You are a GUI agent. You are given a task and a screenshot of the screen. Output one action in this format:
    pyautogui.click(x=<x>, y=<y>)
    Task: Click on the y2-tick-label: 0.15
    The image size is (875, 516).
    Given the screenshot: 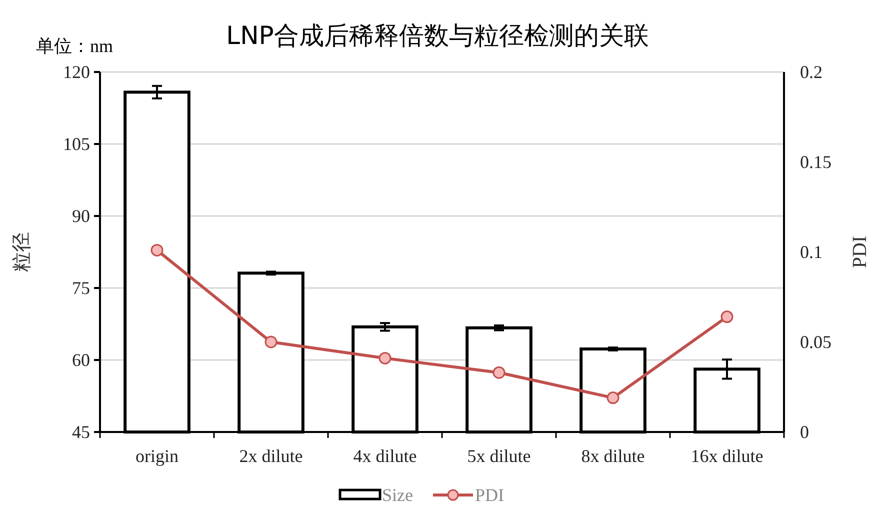 What is the action you would take?
    pyautogui.click(x=816, y=162)
    